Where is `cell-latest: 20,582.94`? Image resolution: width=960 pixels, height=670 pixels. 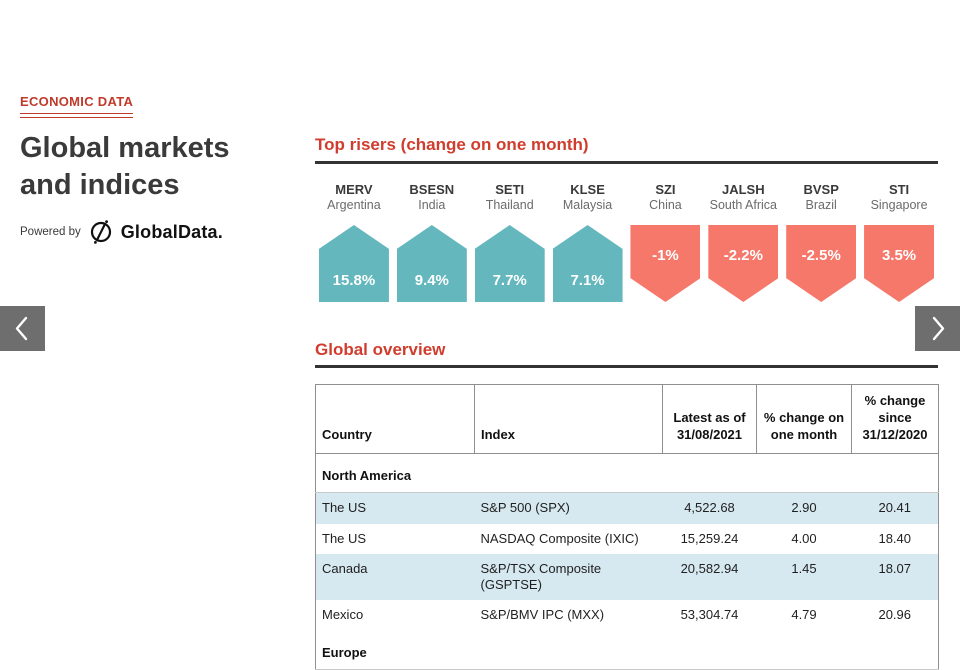
cell-latest: 20,582.94 is located at coordinates (709, 577).